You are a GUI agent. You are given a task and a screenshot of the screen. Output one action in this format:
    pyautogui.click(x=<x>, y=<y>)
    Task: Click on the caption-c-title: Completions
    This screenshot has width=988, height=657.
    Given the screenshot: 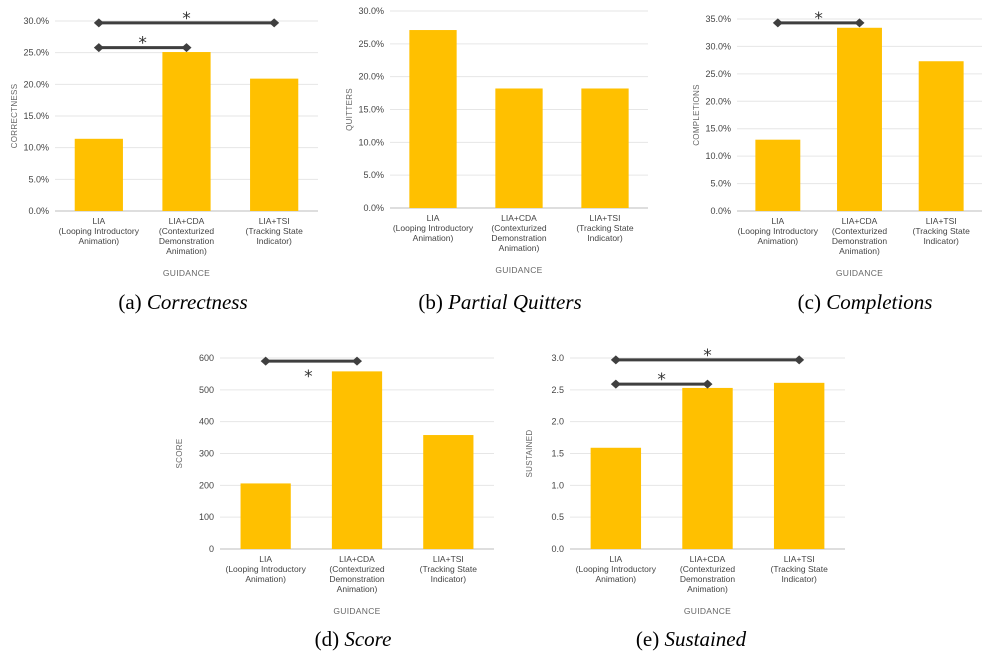 What is the action you would take?
    pyautogui.click(x=879, y=302)
    